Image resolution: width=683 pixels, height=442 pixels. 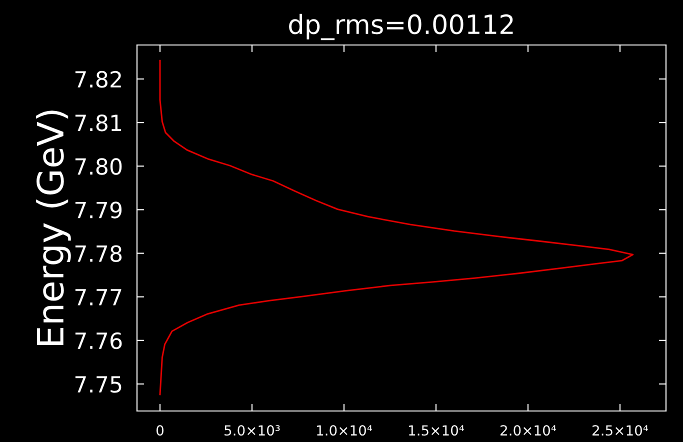 What do you see at coordinates (98, 384) in the screenshot?
I see `y-tick-label: 7.75` at bounding box center [98, 384].